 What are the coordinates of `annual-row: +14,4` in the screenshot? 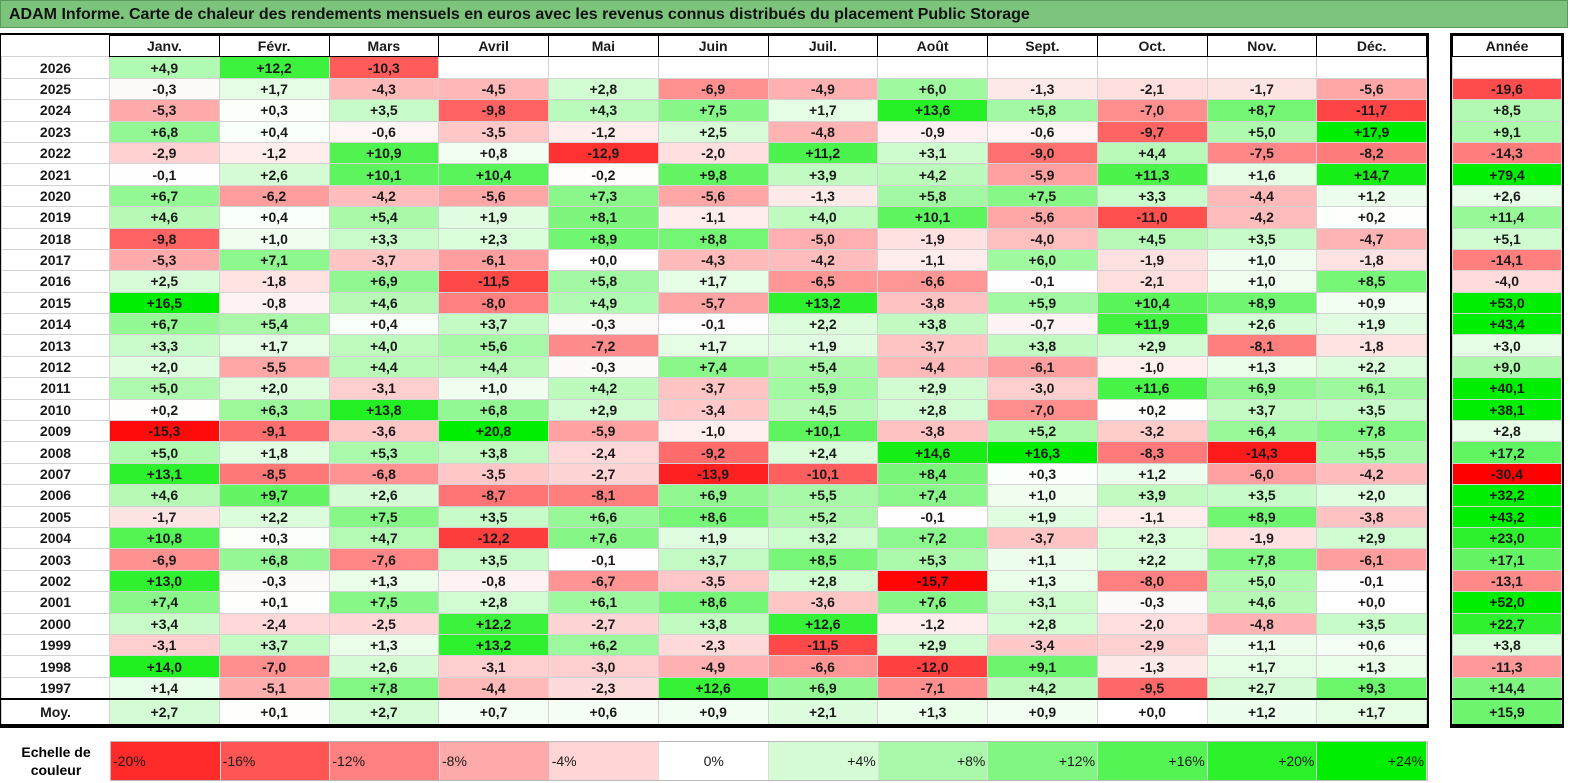 It's located at (1507, 688).